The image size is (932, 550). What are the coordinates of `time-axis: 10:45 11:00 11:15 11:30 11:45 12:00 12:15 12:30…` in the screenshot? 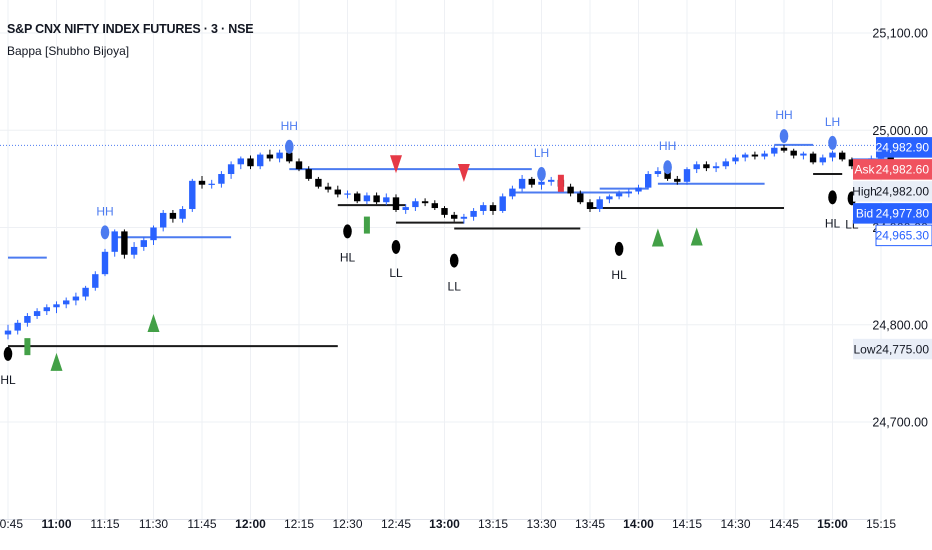 It's located at (448, 524).